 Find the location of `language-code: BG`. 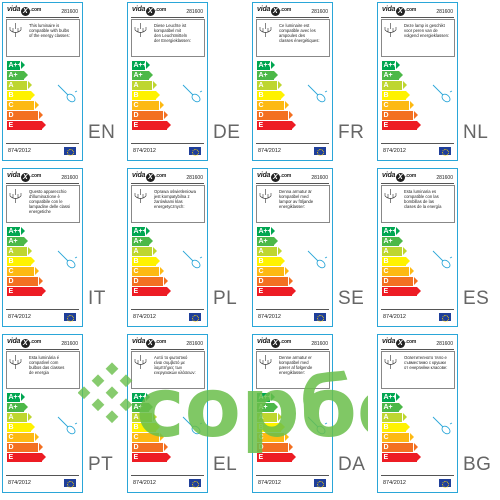

language-code: BG is located at coordinates (477, 464).